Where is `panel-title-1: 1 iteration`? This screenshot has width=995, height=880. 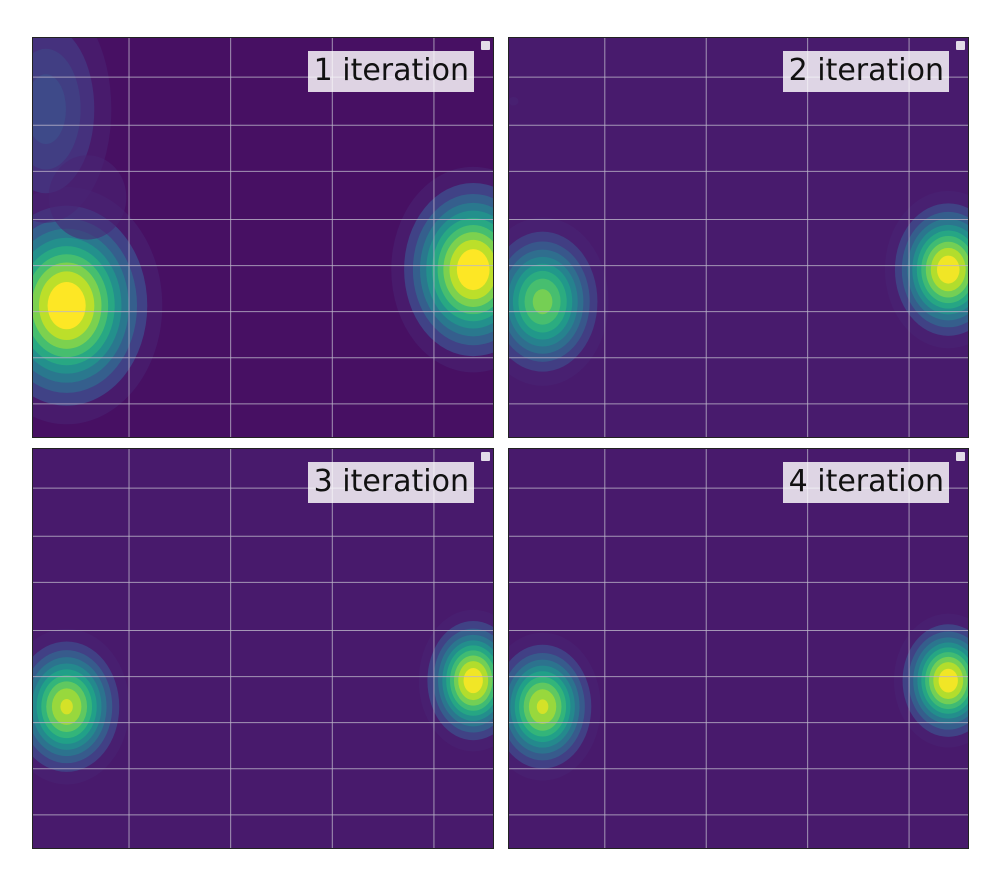 panel-title-1: 1 iteration is located at coordinates (390, 71).